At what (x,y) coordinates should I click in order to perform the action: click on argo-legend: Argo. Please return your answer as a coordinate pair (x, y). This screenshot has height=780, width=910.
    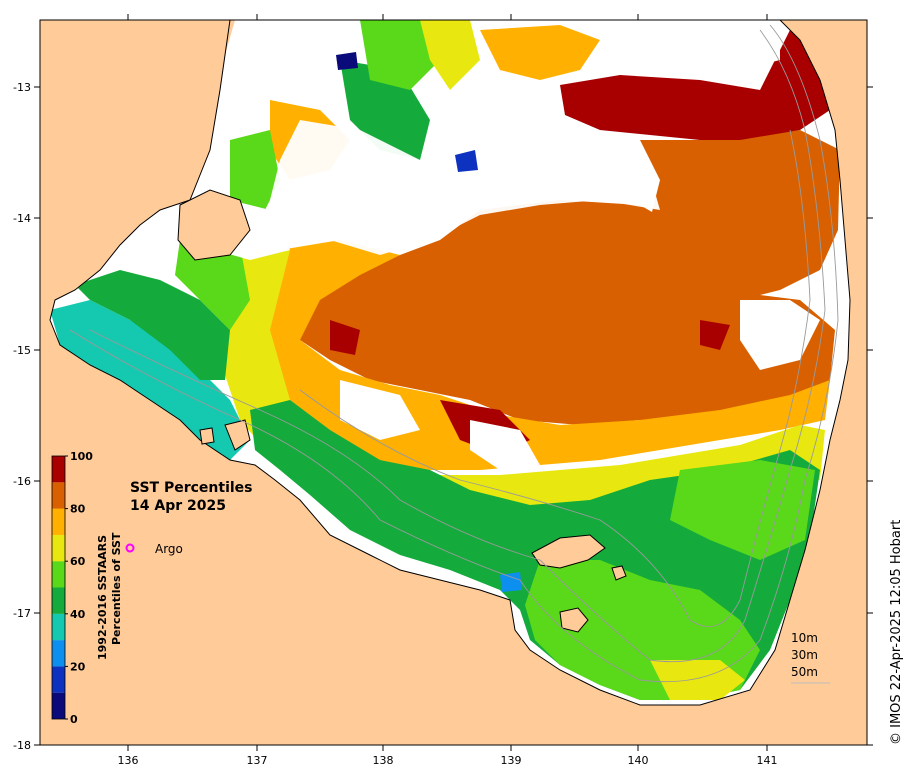
    Looking at the image, I should click on (154, 549).